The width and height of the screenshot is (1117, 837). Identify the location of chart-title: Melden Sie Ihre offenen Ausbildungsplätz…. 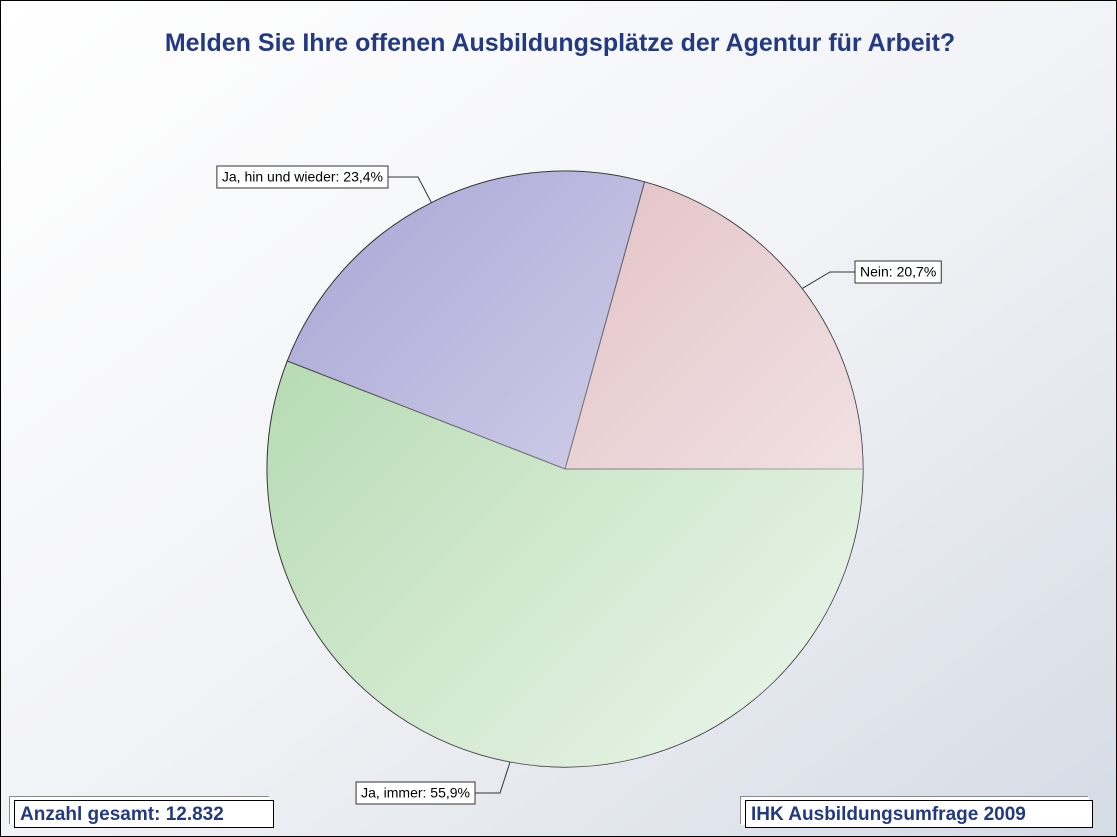
(560, 43).